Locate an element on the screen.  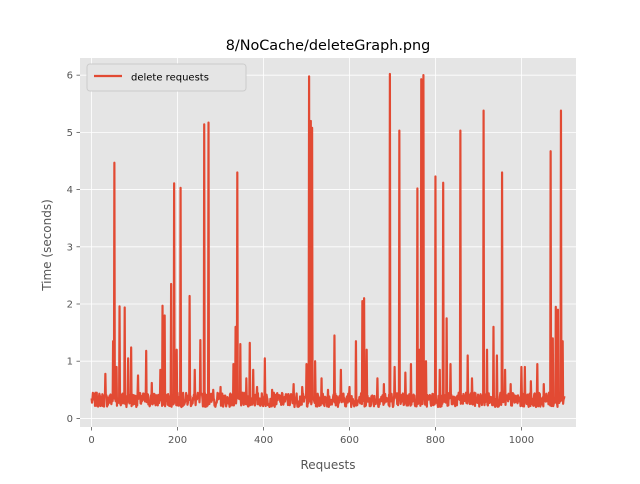
x-tick-label: 800 is located at coordinates (435, 440).